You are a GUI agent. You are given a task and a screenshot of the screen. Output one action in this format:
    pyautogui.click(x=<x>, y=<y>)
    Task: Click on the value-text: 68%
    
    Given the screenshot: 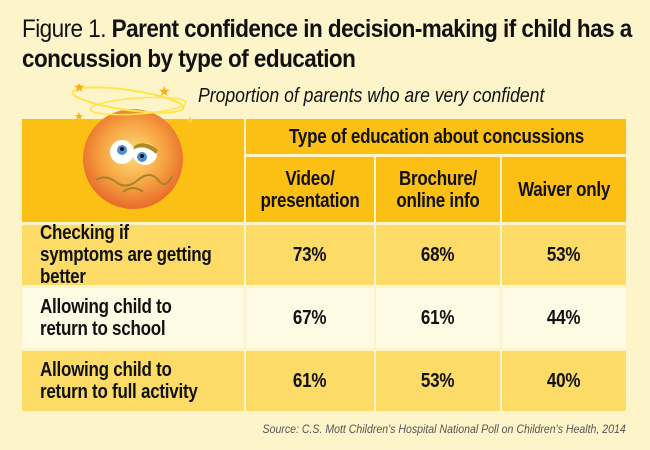 What is the action you would take?
    pyautogui.click(x=438, y=255)
    